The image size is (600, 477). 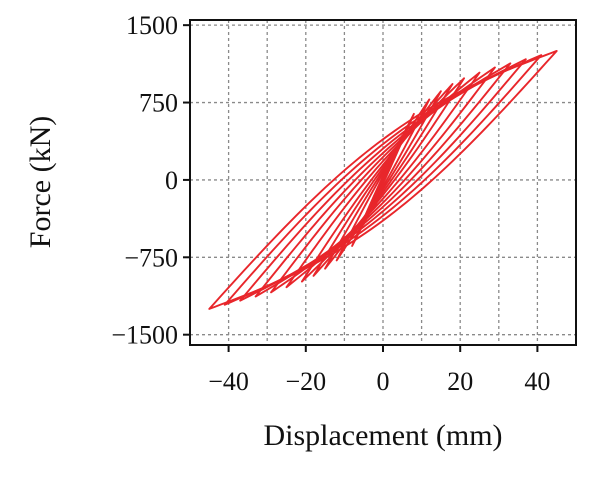 What do you see at coordinates (537, 381) in the screenshot?
I see `x-tick-label: 40` at bounding box center [537, 381].